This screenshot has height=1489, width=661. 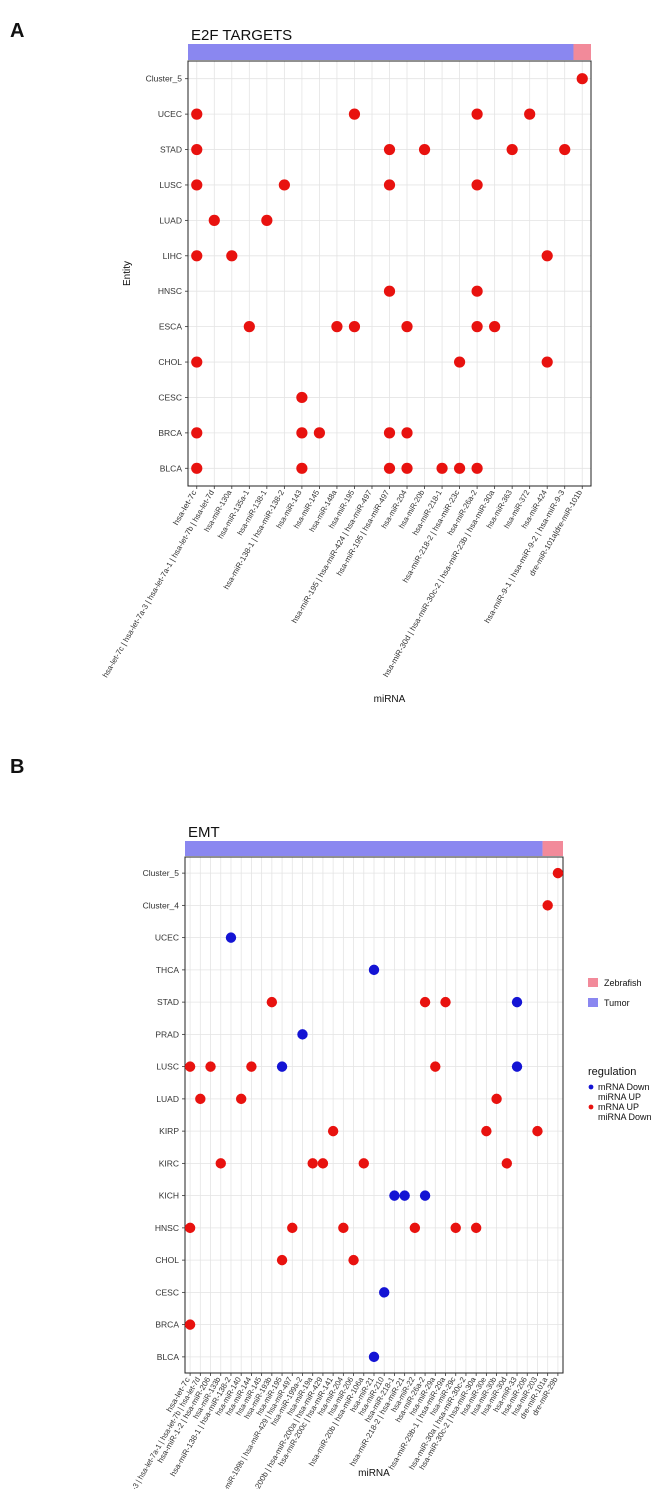 I want to click on y-tick-label: BLCA, so click(x=171, y=468).